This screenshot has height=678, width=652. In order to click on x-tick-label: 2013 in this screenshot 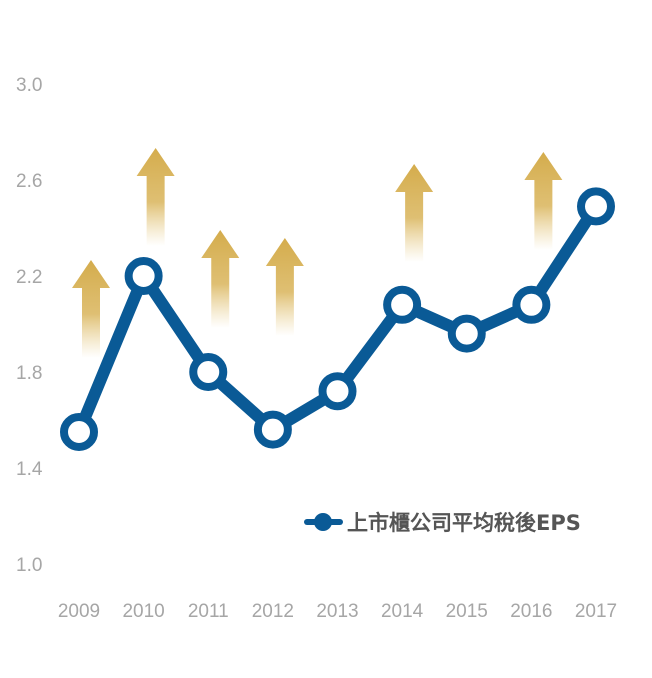, I will do `click(337, 611)`.